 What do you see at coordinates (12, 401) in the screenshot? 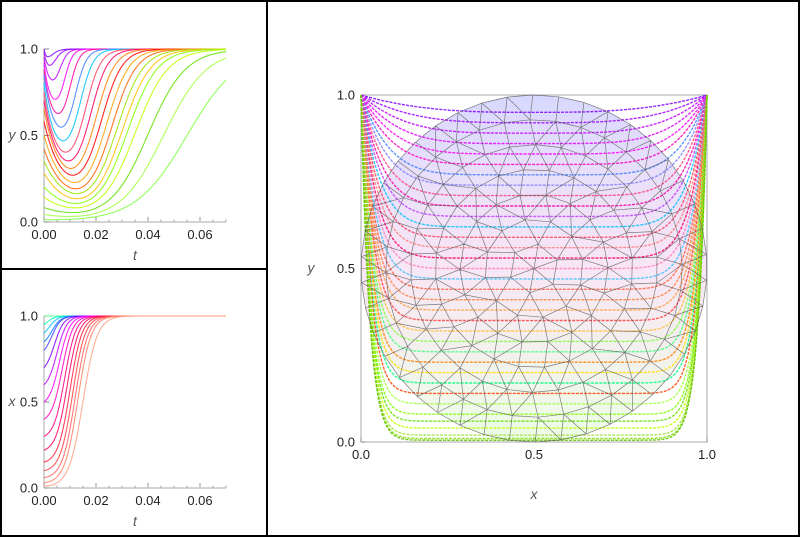
I see `y-axis-title: x` at bounding box center [12, 401].